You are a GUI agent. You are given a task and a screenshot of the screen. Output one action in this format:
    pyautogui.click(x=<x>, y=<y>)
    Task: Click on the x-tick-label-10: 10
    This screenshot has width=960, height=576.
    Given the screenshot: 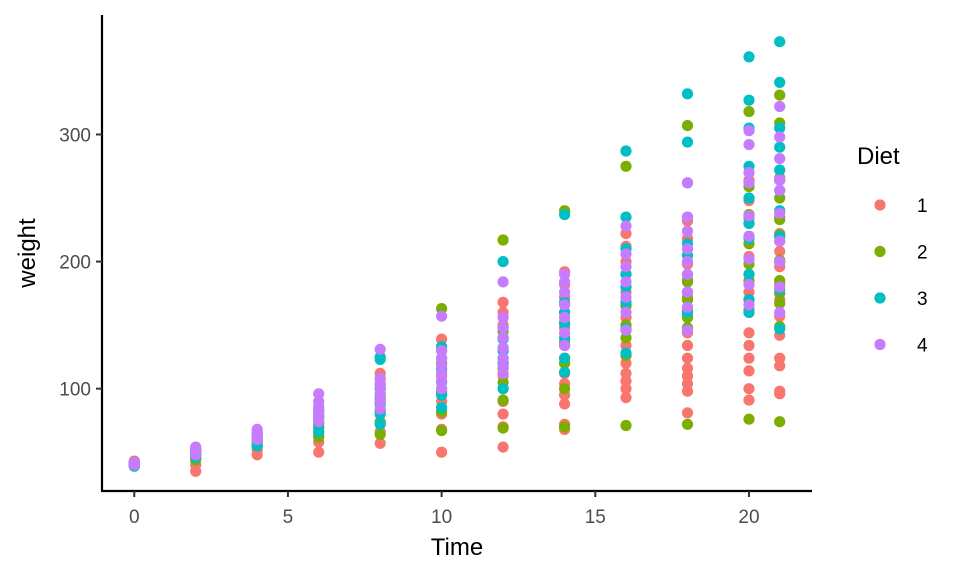 What is the action you would take?
    pyautogui.click(x=441, y=517)
    